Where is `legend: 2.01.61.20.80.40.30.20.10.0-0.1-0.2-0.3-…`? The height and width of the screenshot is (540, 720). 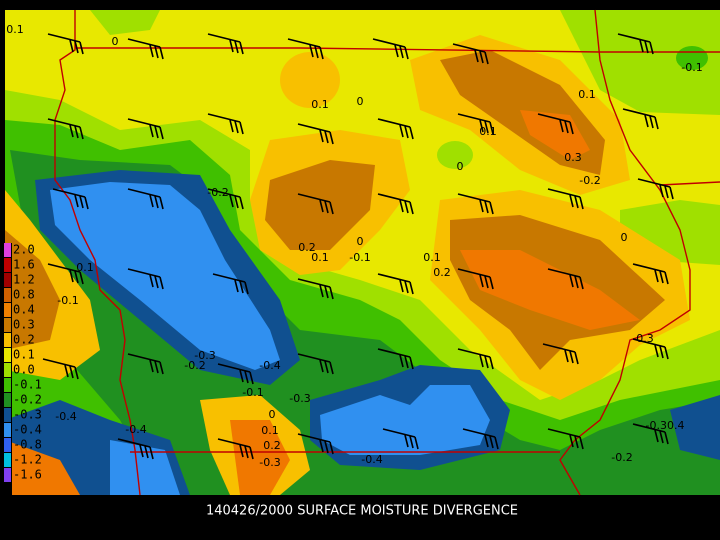
legend: 2.01.61.20.80.40.30.20.10.0-0.1-0.2-0.3-… is located at coordinates (23, 362).